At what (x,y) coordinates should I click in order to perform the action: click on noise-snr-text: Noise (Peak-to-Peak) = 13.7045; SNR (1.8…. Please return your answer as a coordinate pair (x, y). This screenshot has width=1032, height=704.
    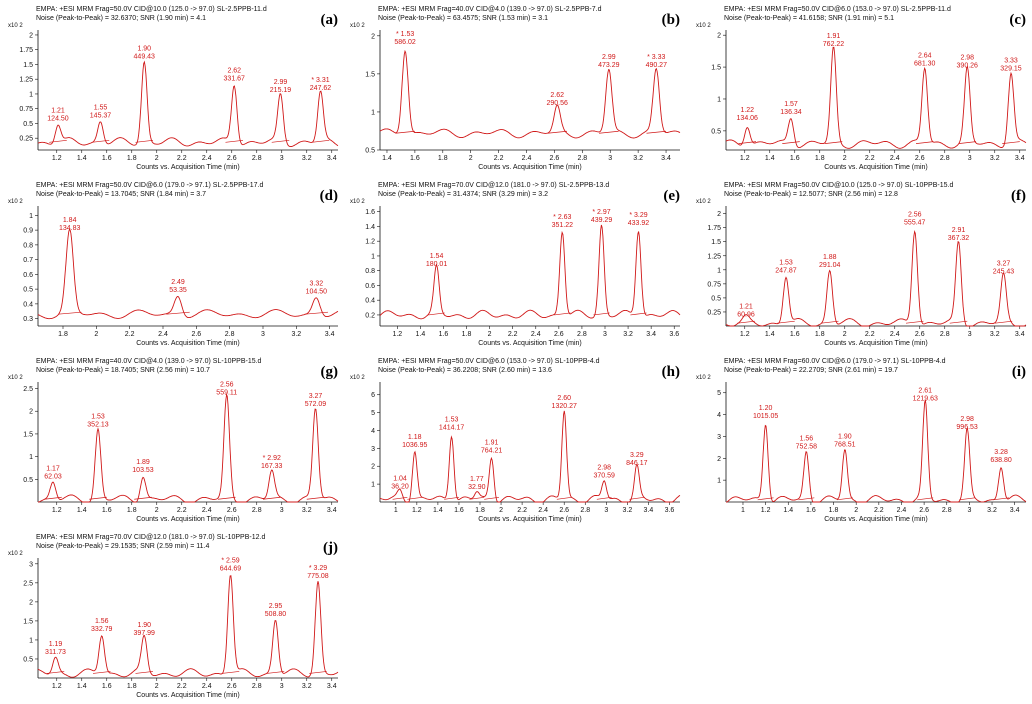
    Looking at the image, I should click on (121, 194).